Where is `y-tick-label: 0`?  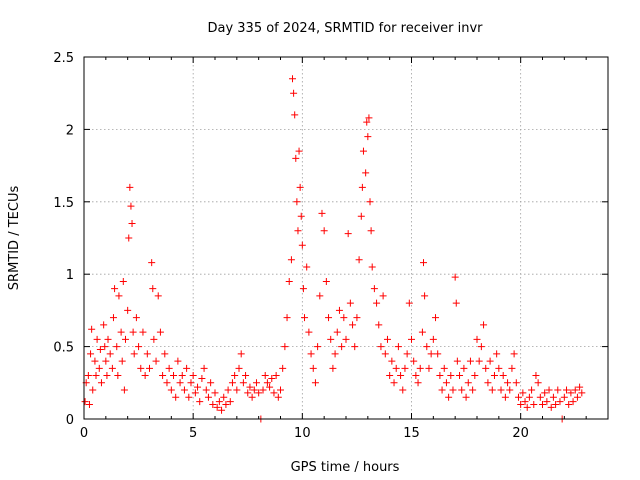
y-tick-label: 0 is located at coordinates (70, 420).